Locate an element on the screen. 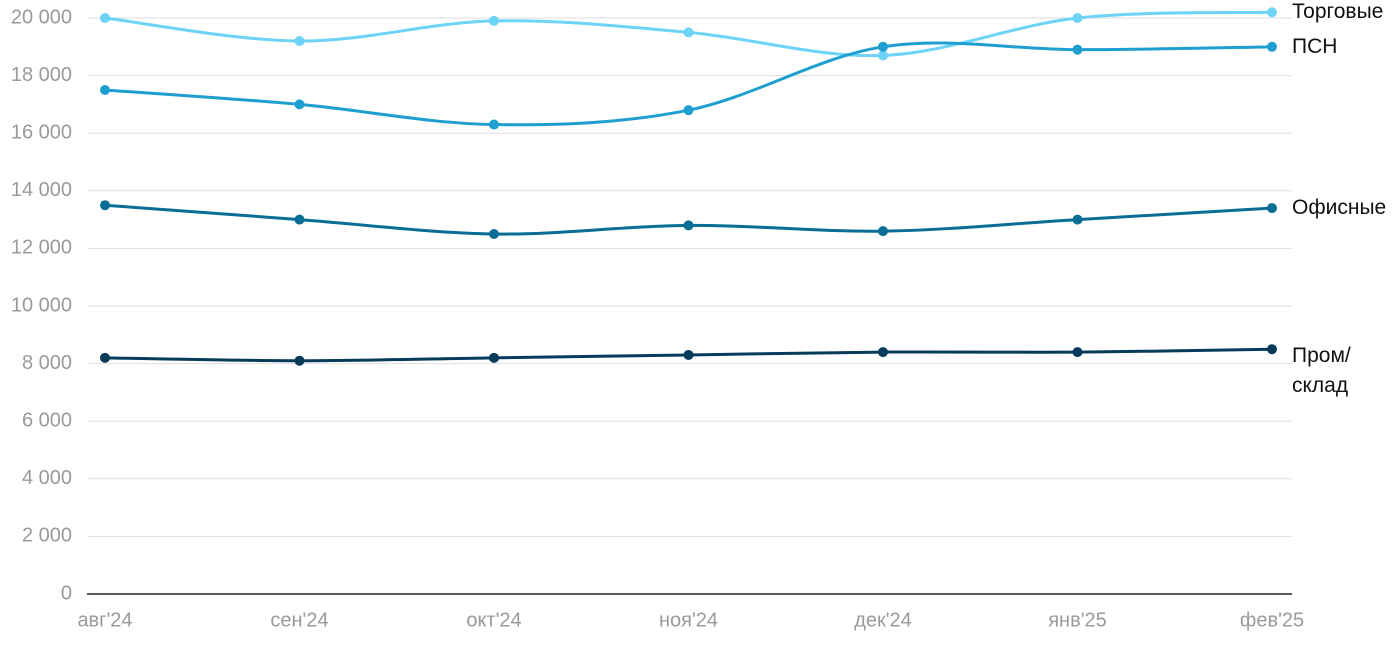  y-tick-label: 2 000 is located at coordinates (47, 536).